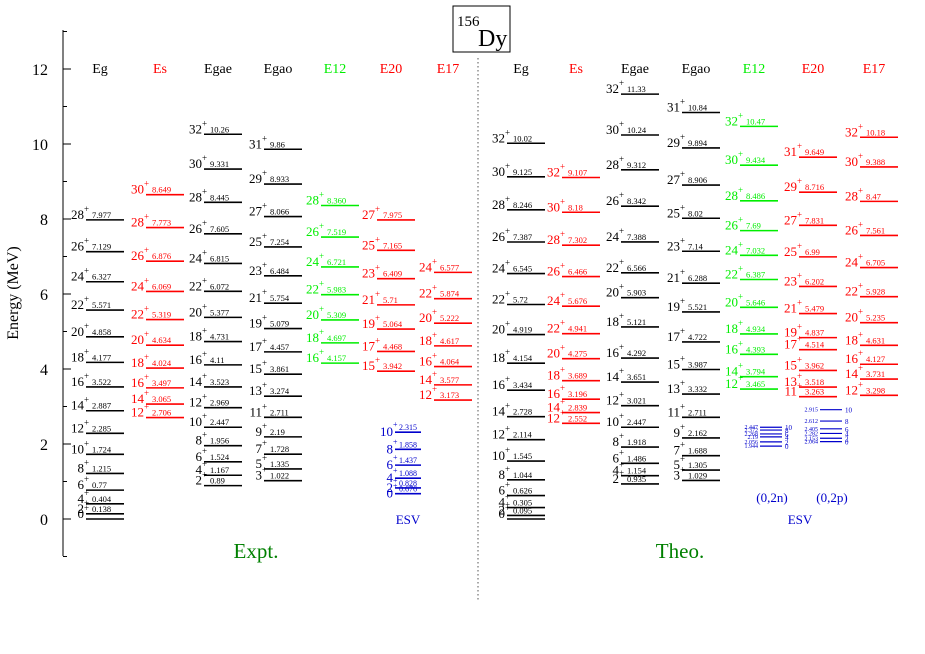 The image size is (925, 654). What do you see at coordinates (468, 22) in the screenshot?
I see `nucleus-mass: 156` at bounding box center [468, 22].